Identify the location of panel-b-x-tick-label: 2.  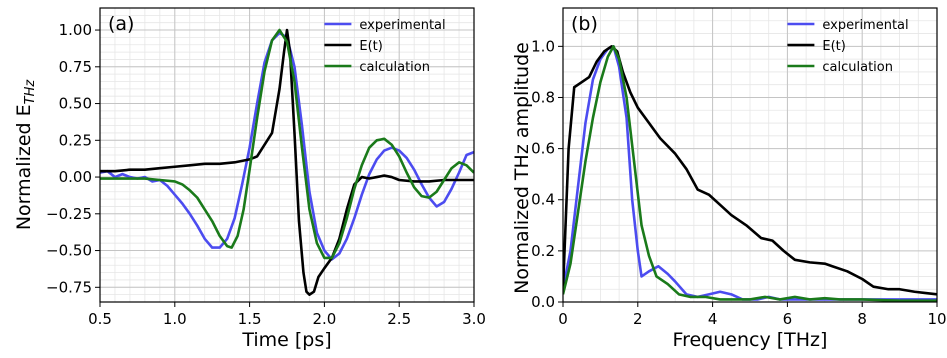
(638, 319).